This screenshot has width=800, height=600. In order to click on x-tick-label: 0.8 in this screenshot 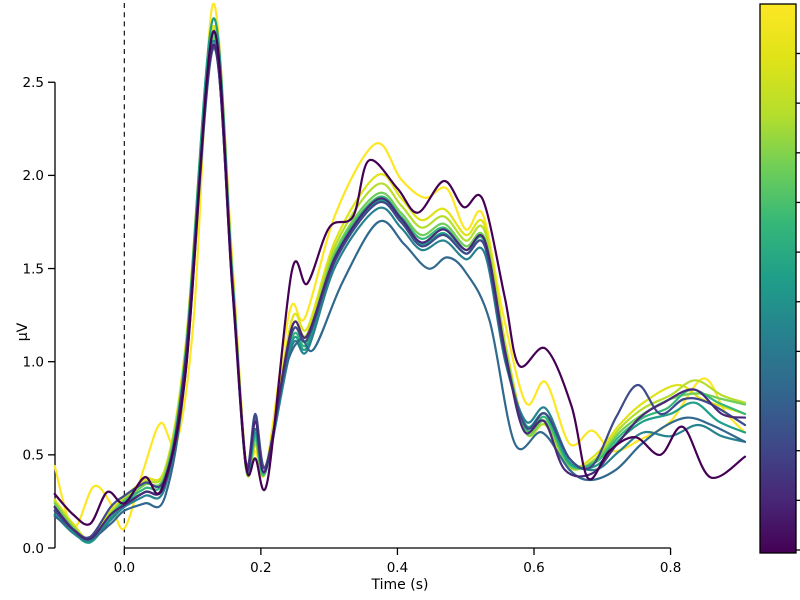, I will do `click(670, 568)`.